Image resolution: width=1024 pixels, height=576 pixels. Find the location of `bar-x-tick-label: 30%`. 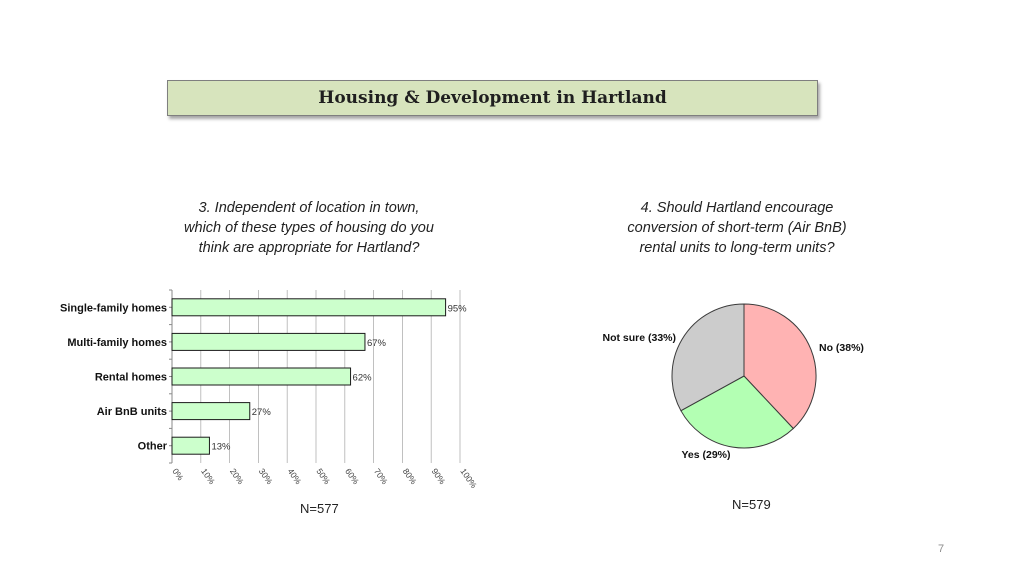

bar-x-tick-label: 30% is located at coordinates (266, 476).